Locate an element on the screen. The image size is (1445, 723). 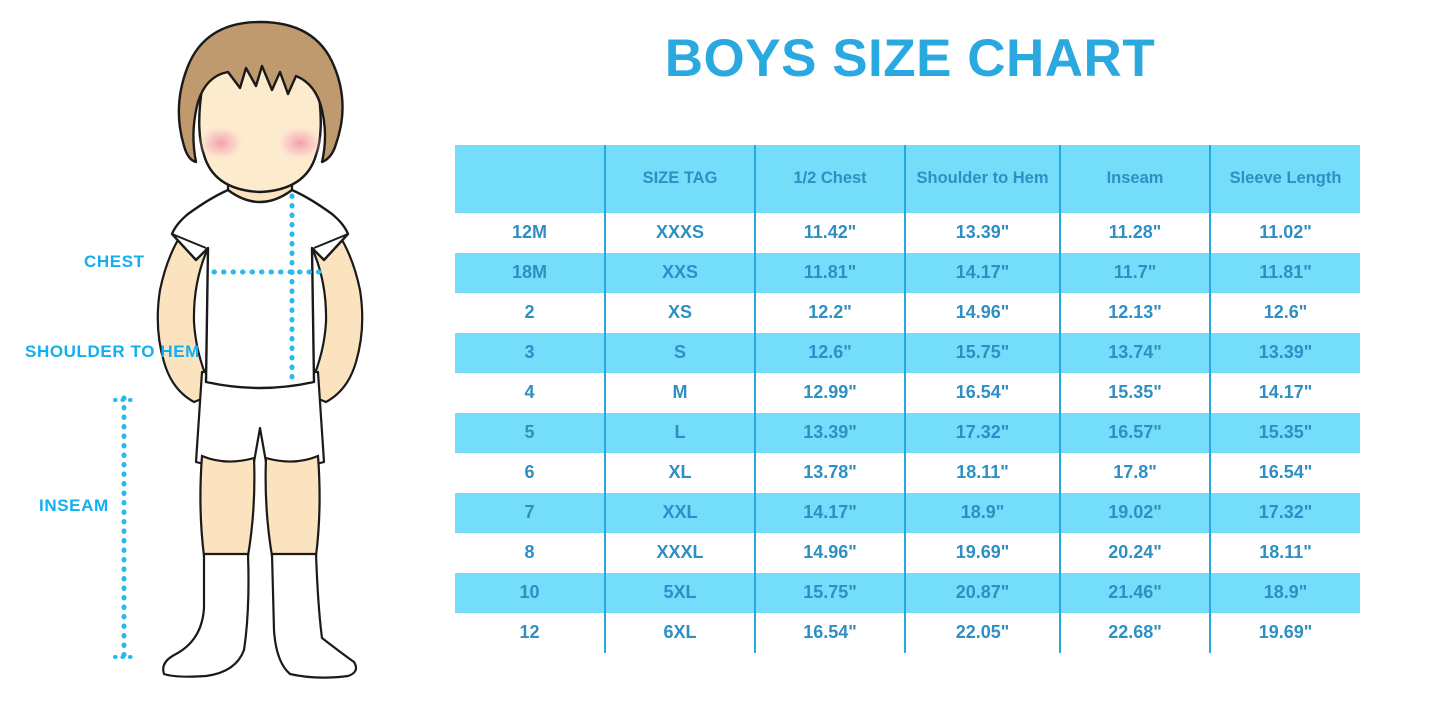
chest-measure-label: CHEST is located at coordinates (114, 261).